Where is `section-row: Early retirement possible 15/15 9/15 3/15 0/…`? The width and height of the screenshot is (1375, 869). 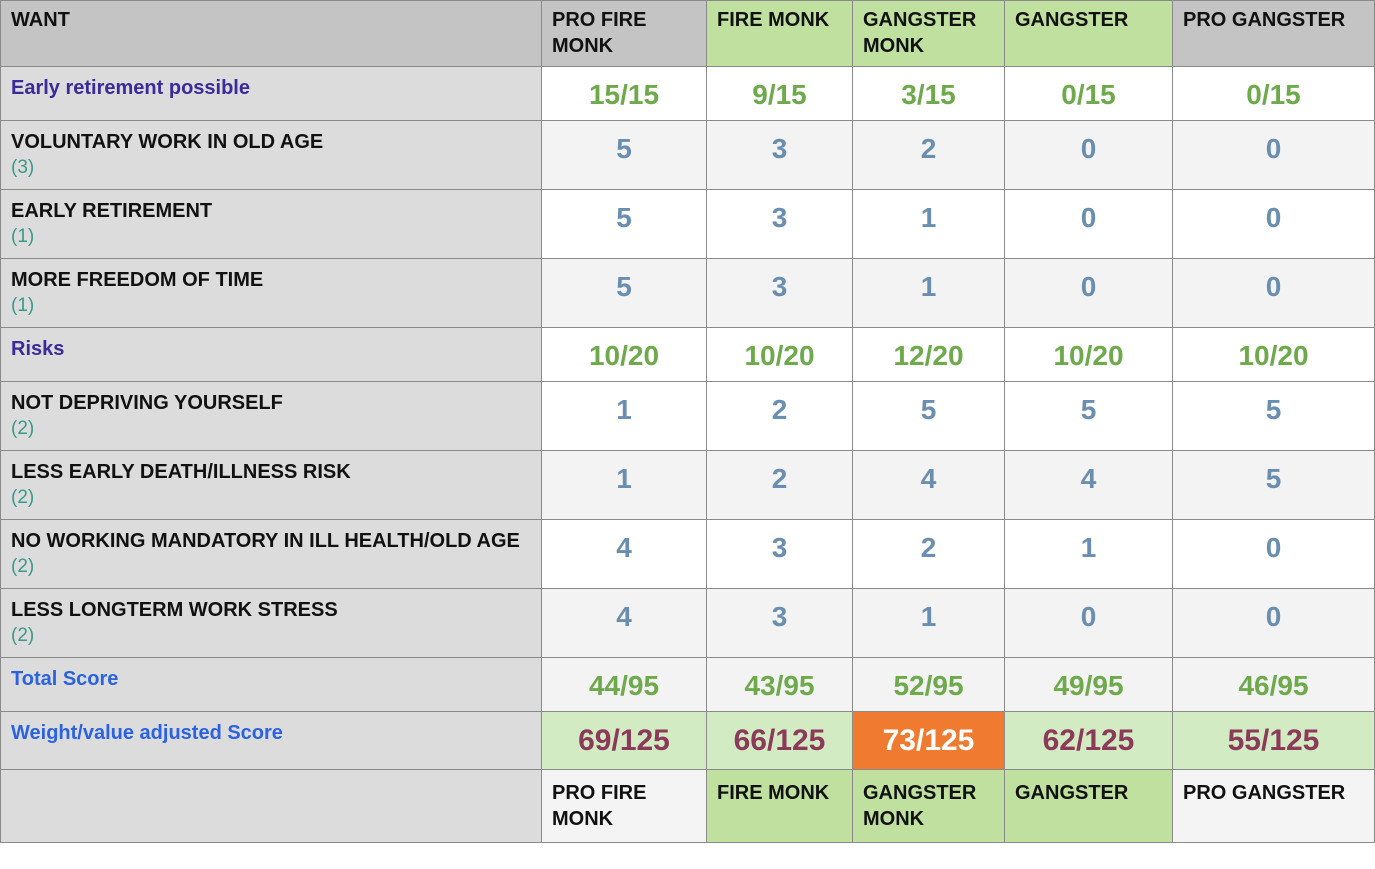
section-row: Early retirement possible 15/15 9/15 3/15 0/… is located at coordinates (687, 93).